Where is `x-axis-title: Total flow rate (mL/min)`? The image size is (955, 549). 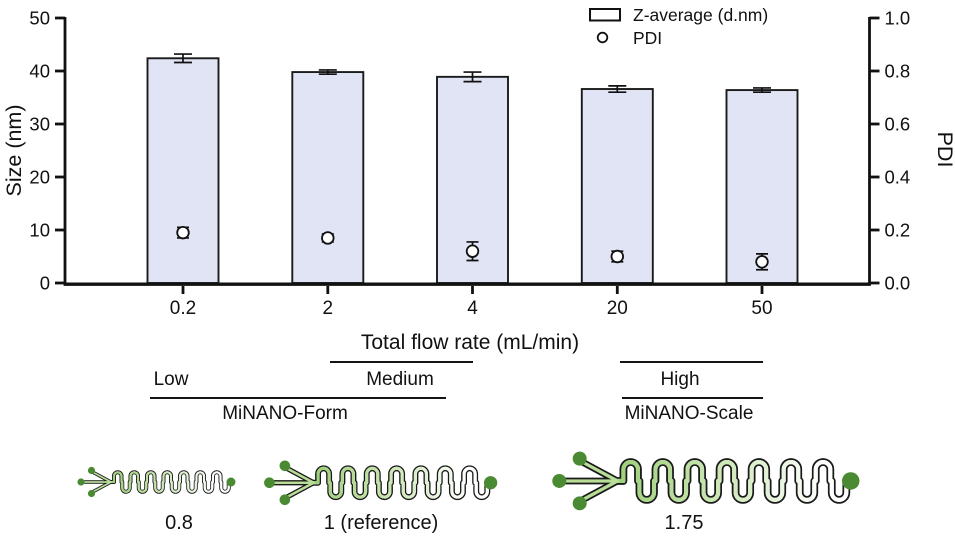
x-axis-title: Total flow rate (mL/min) is located at coordinates (470, 342).